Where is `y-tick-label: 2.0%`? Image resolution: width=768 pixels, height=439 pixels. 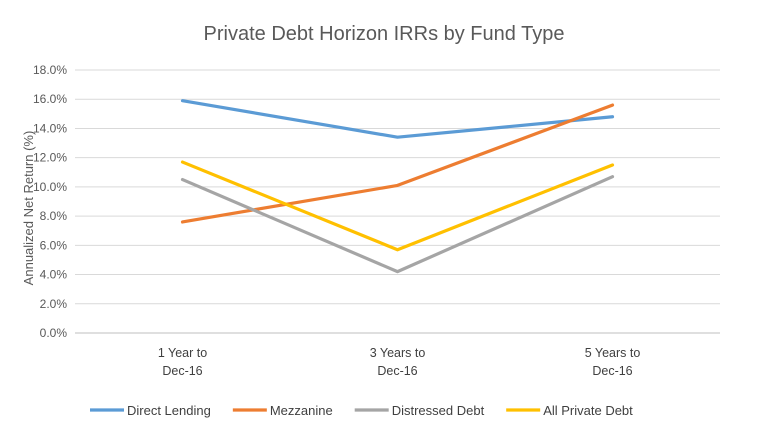 y-tick-label: 2.0% is located at coordinates (54, 304).